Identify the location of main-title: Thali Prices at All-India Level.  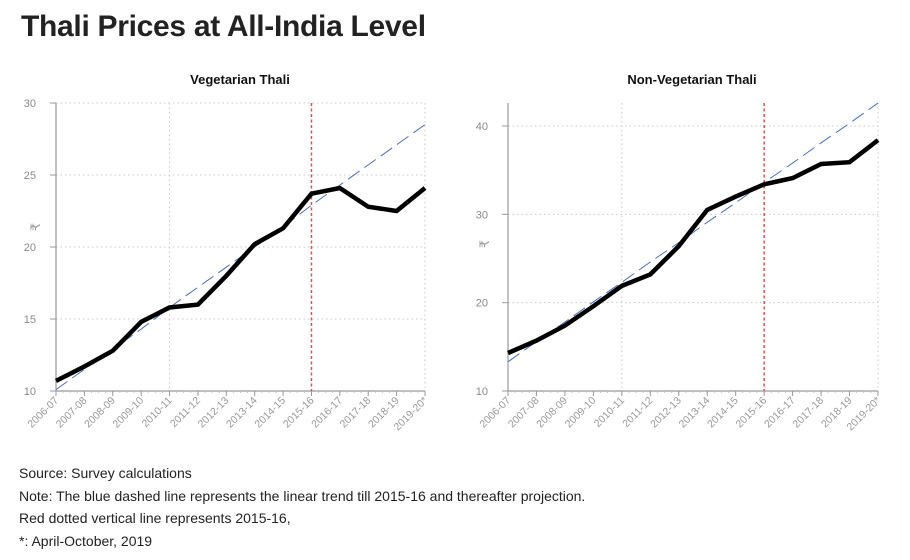
(223, 26).